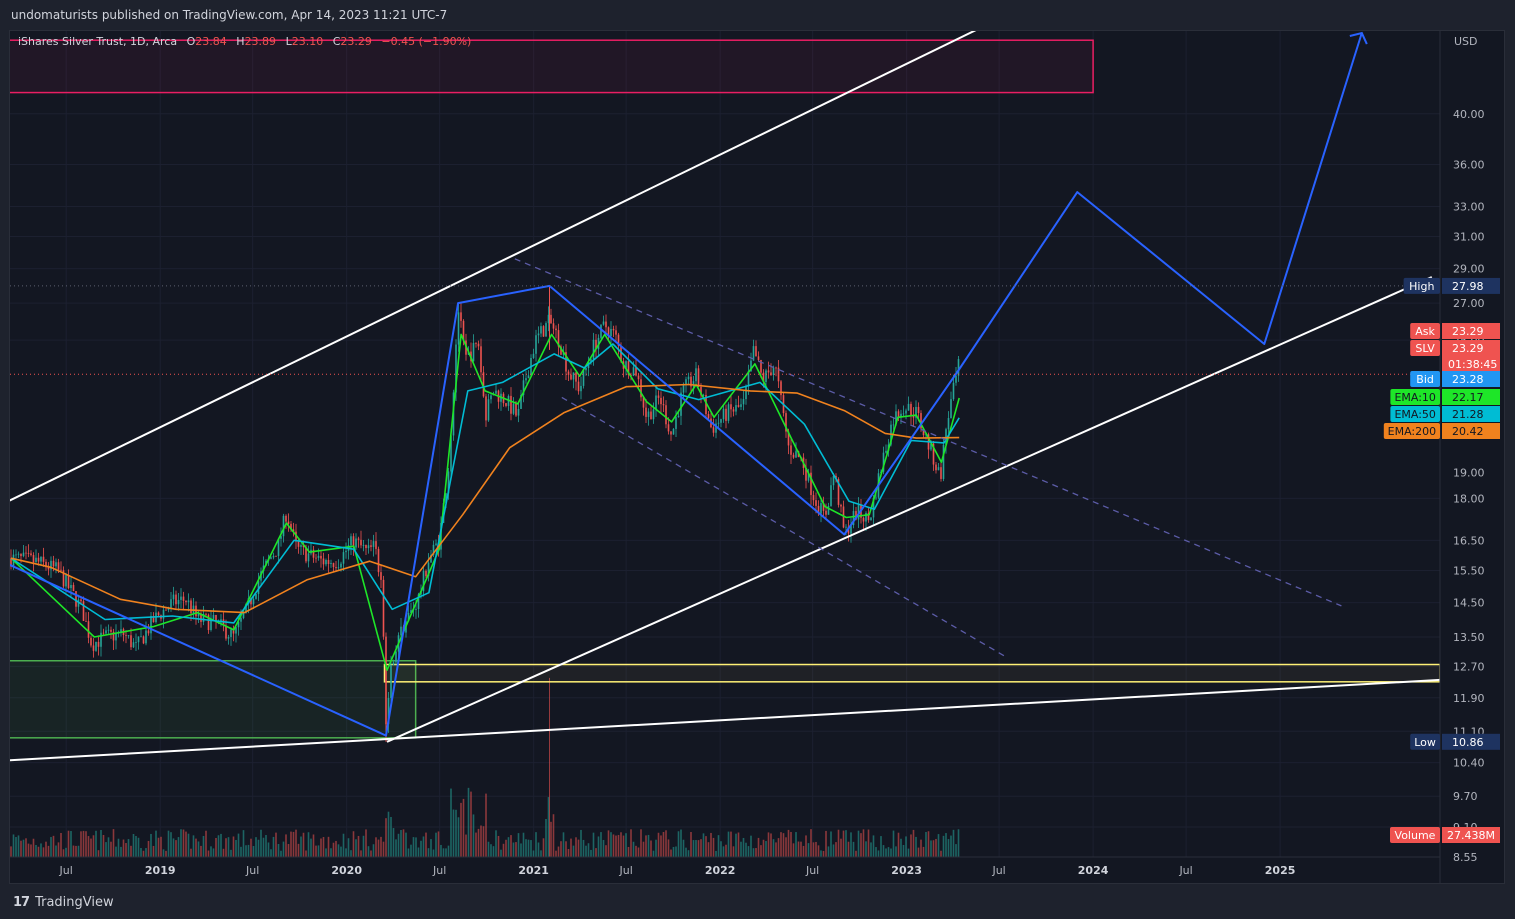 The width and height of the screenshot is (1515, 919). What do you see at coordinates (212, 699) in the screenshot?
I see `support-box` at bounding box center [212, 699].